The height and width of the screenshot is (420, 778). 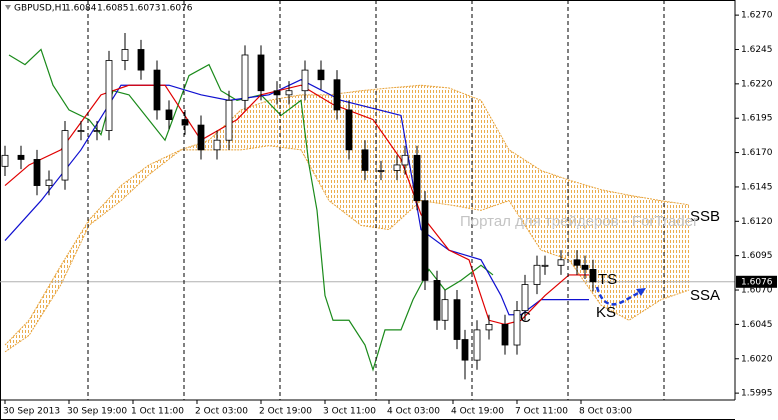 I want to click on x-tick-label: 30 Sep 2013, so click(x=31, y=412).